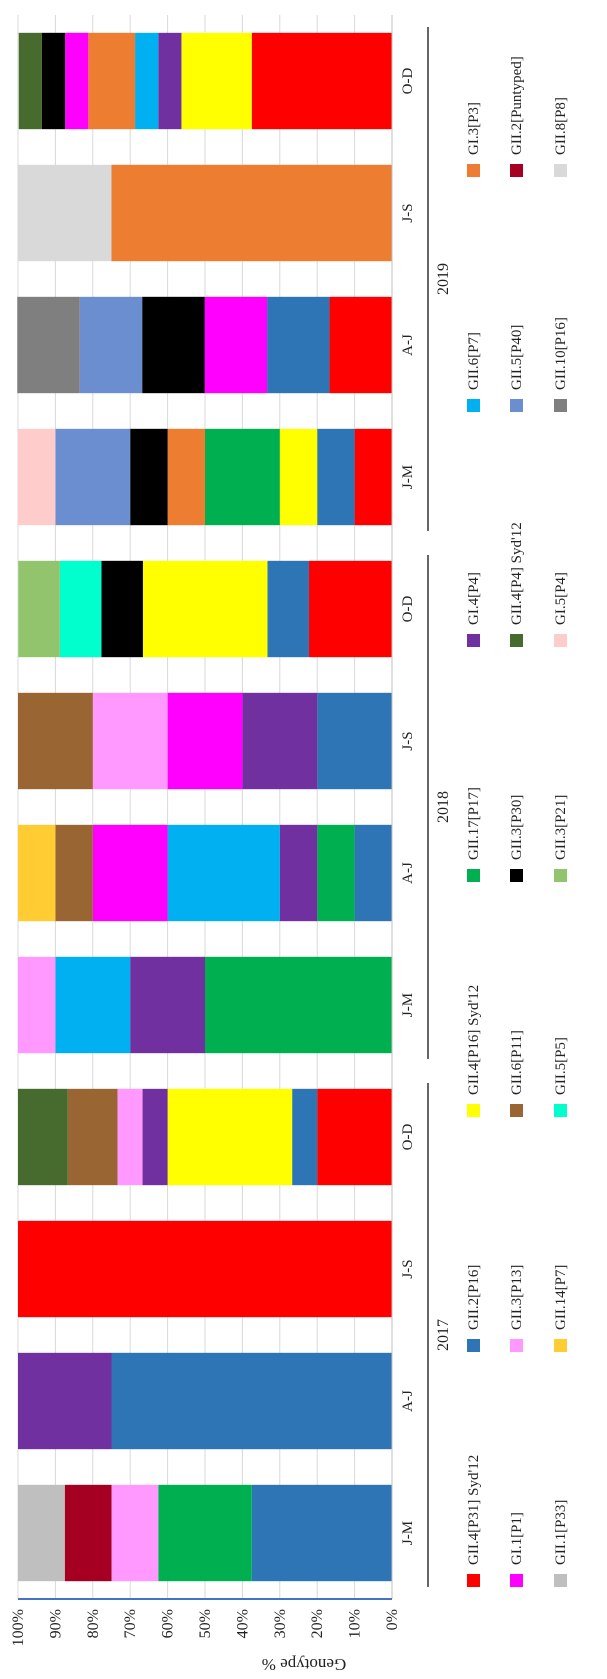 This screenshot has width=607, height=1679. I want to click on legend-label: GI.3[P3], so click(474, 128).